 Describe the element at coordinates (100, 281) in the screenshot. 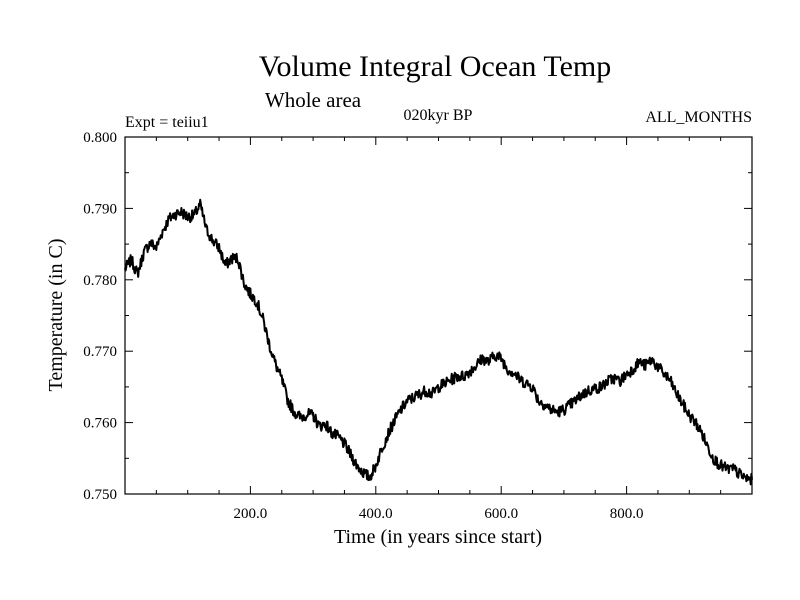

I see `y-tick-label: 0.780` at that location.